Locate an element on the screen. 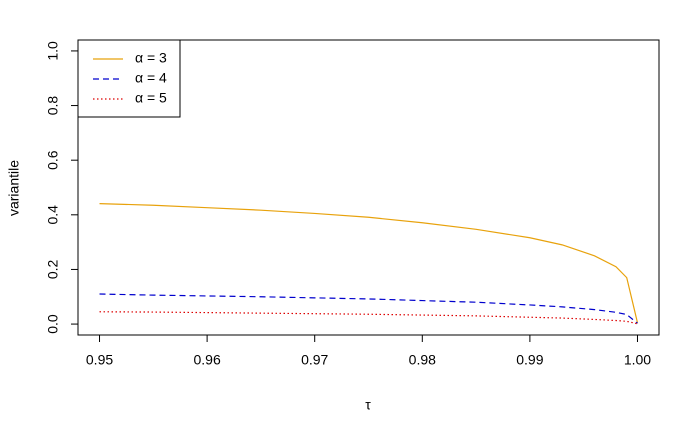 This screenshot has height=432, width=700. y-tick-label: 0.6 is located at coordinates (53, 160).